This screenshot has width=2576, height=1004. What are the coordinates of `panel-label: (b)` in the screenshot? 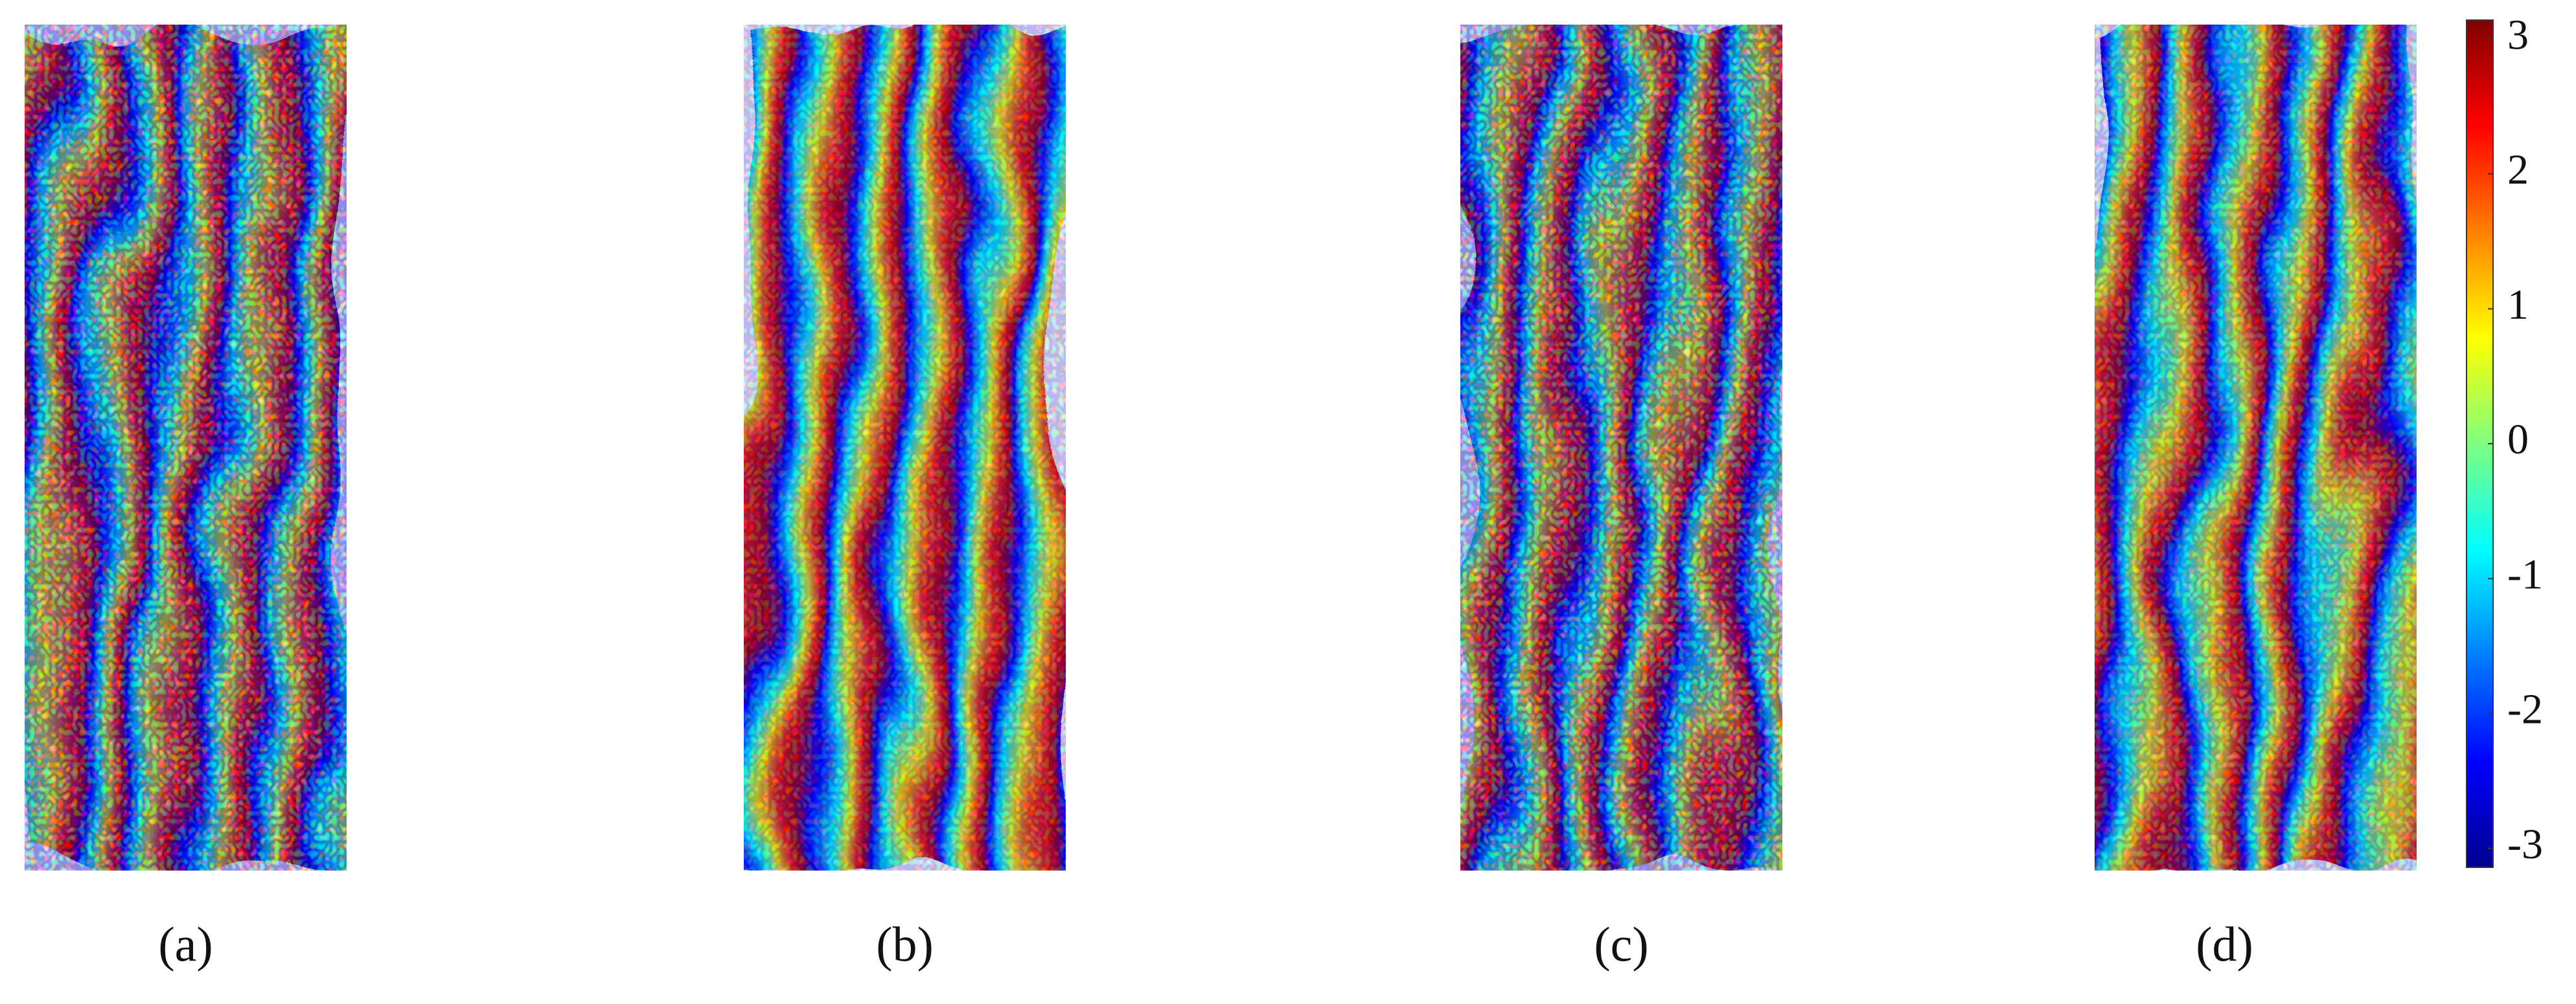 It's located at (905, 944).